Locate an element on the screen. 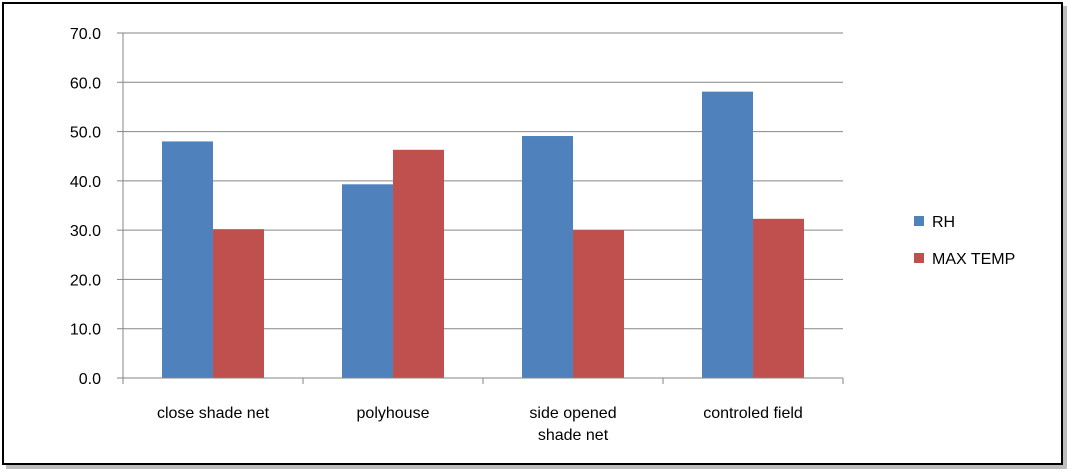 This screenshot has height=471, width=1069. x-tick-label: controled field is located at coordinates (753, 413).